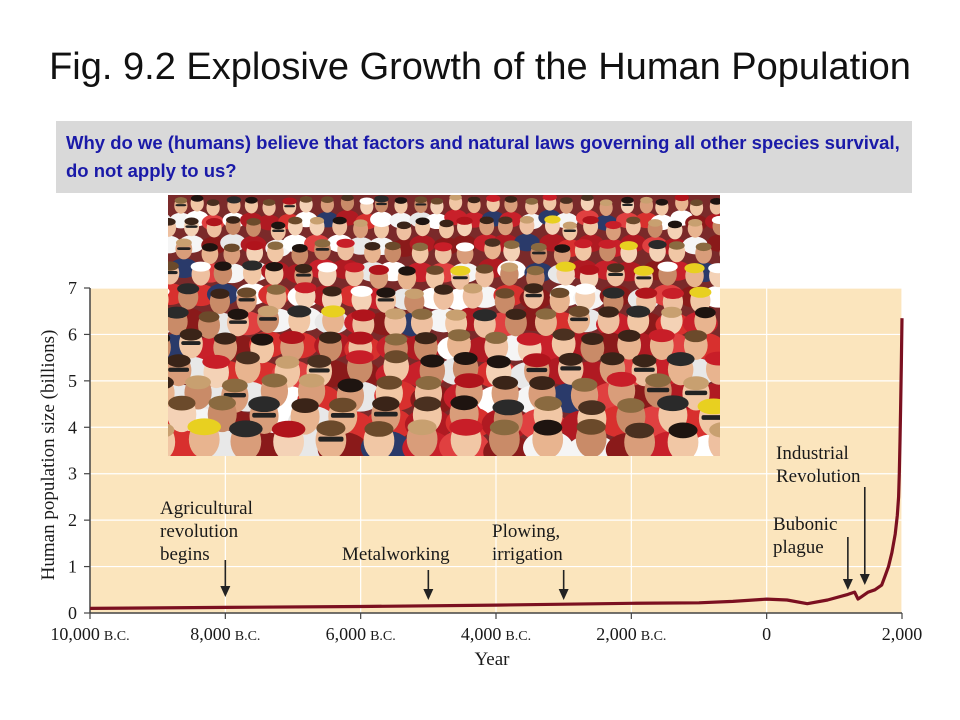 This screenshot has height=720, width=960. What do you see at coordinates (89, 634) in the screenshot?
I see `x-tick-label: 10,000 B.C.` at bounding box center [89, 634].